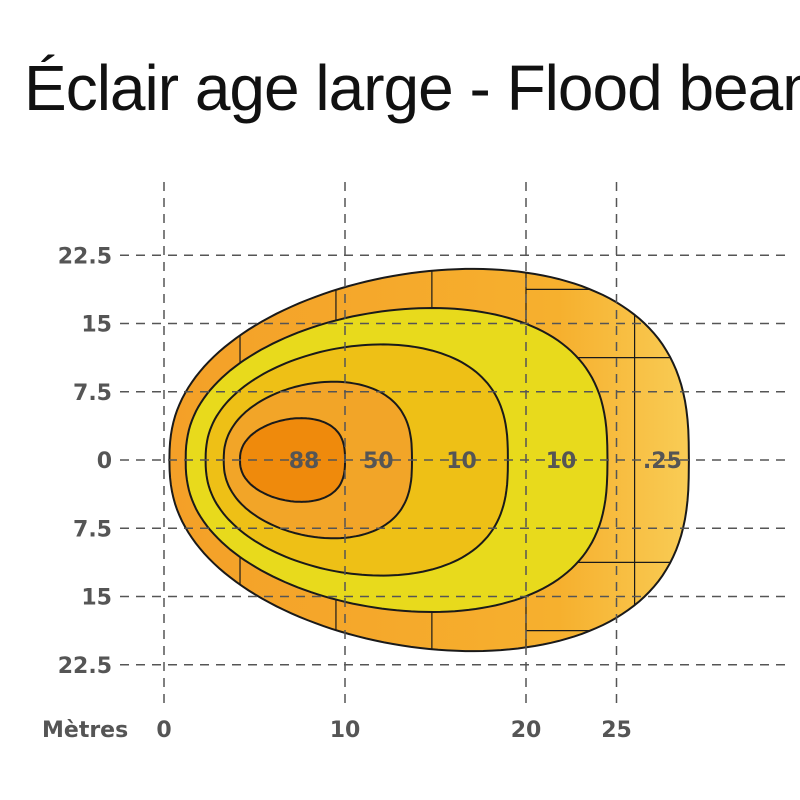  I want to click on x-axis-ticks: 0 10 20 25, so click(393, 730).